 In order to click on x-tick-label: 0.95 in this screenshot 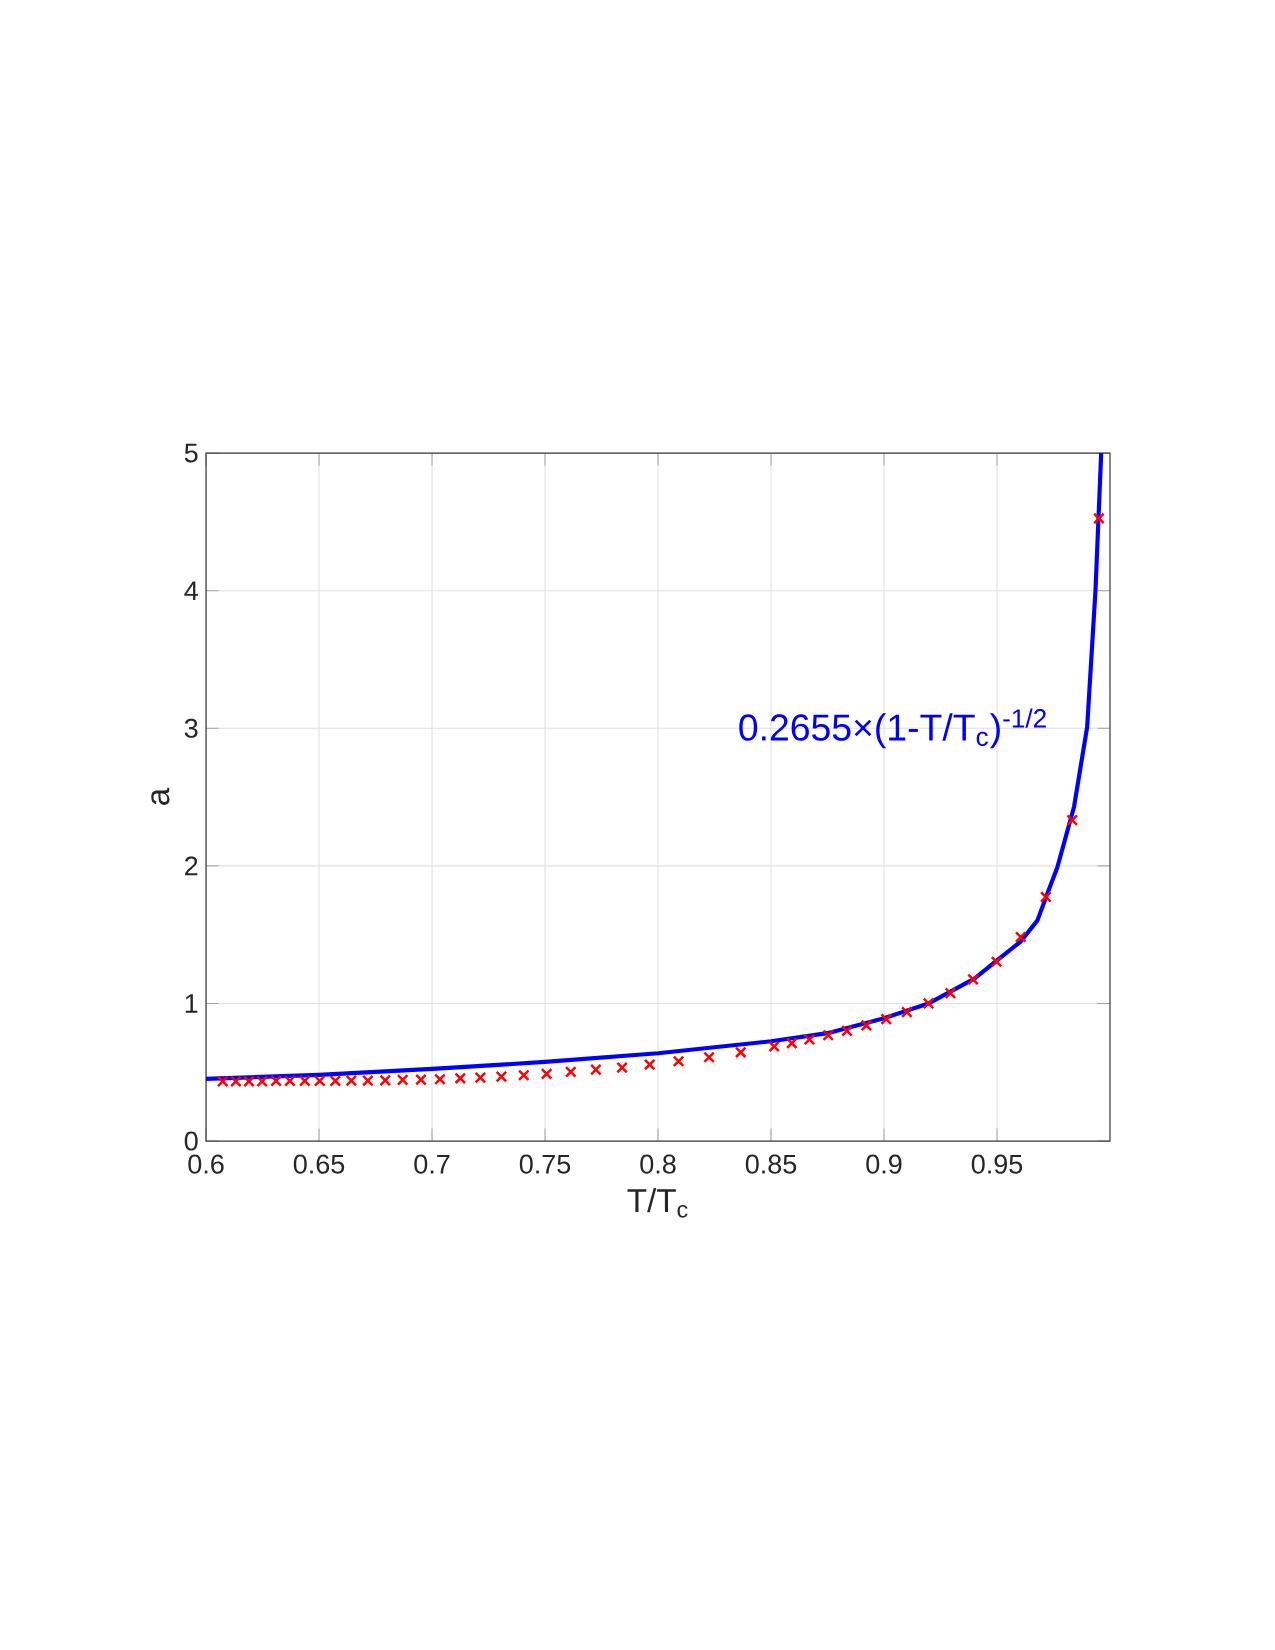, I will do `click(997, 1164)`.